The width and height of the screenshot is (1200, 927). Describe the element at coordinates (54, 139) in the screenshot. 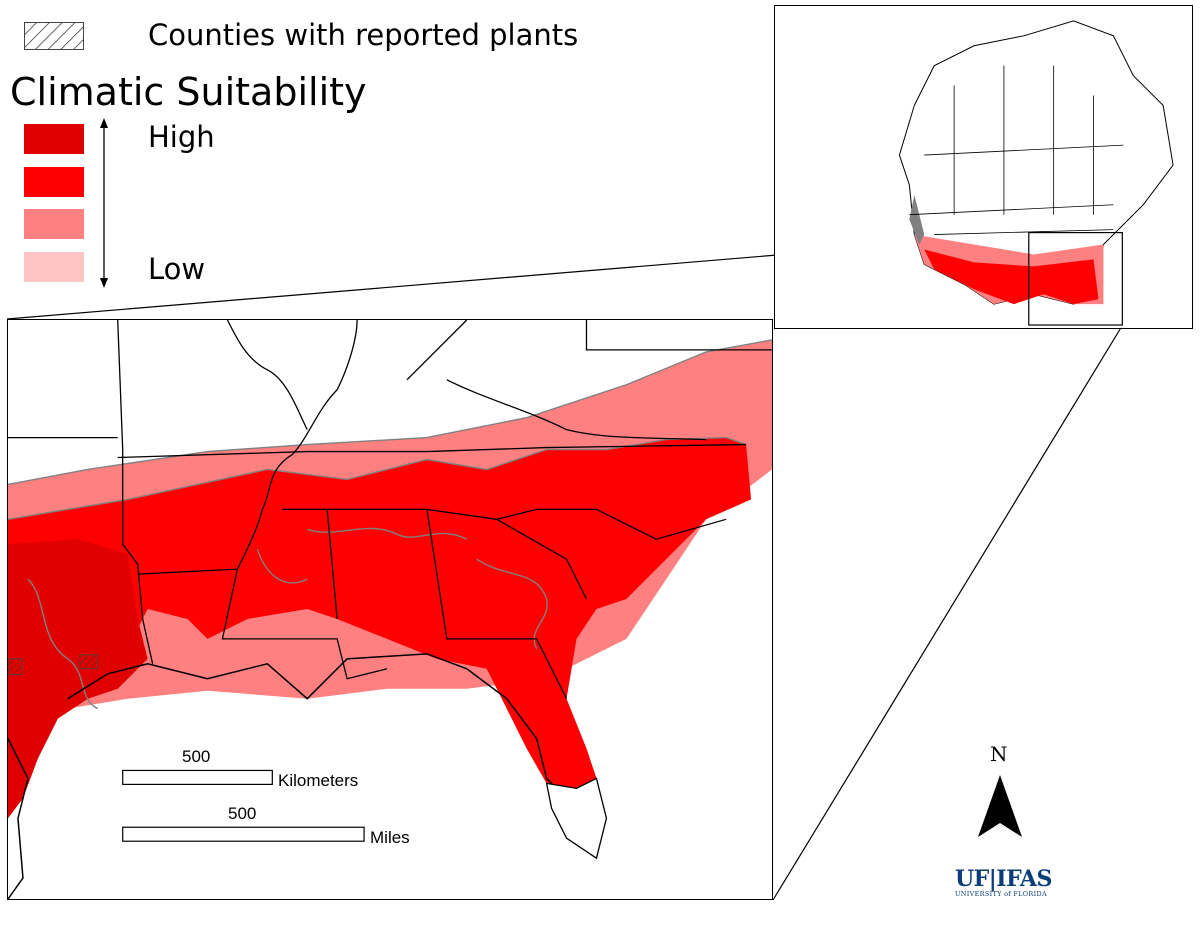

I see `swatch-very-high` at that location.